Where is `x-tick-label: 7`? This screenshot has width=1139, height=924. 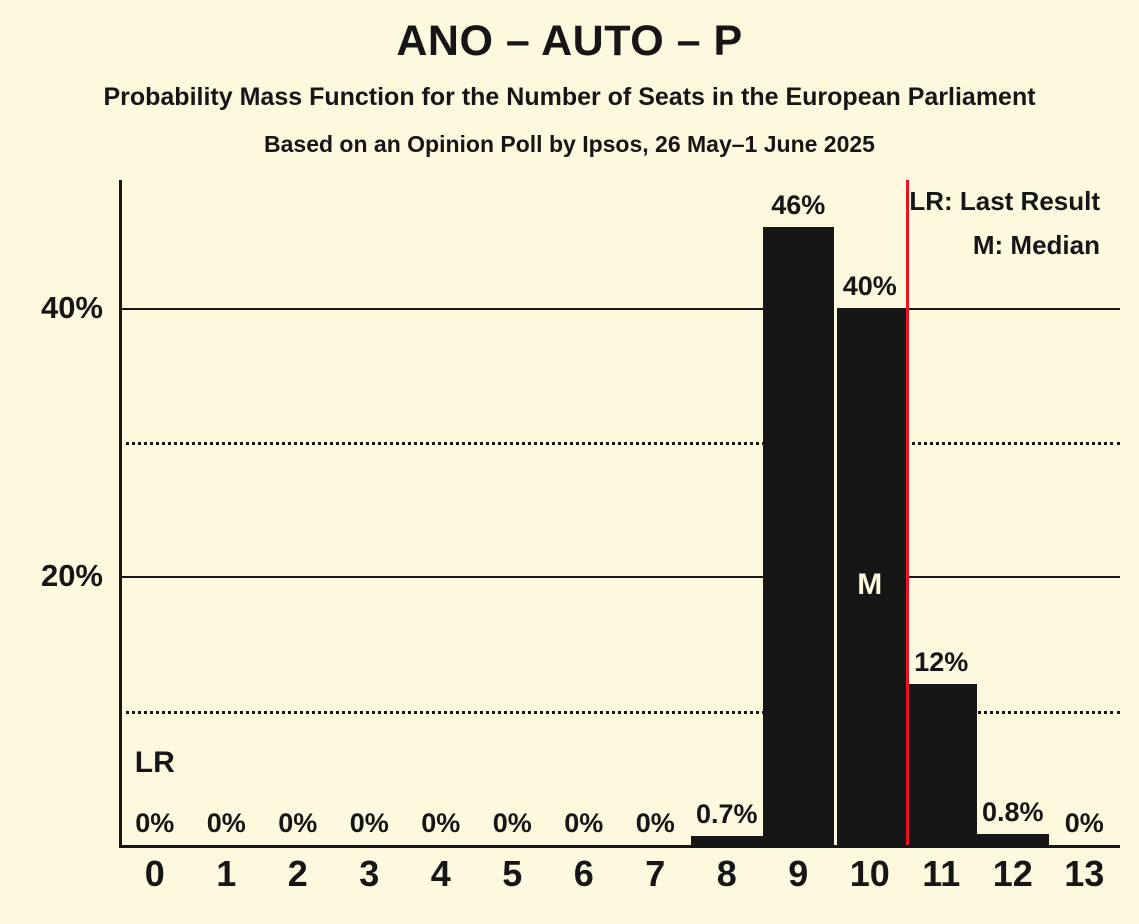
x-tick-label: 7 is located at coordinates (655, 873).